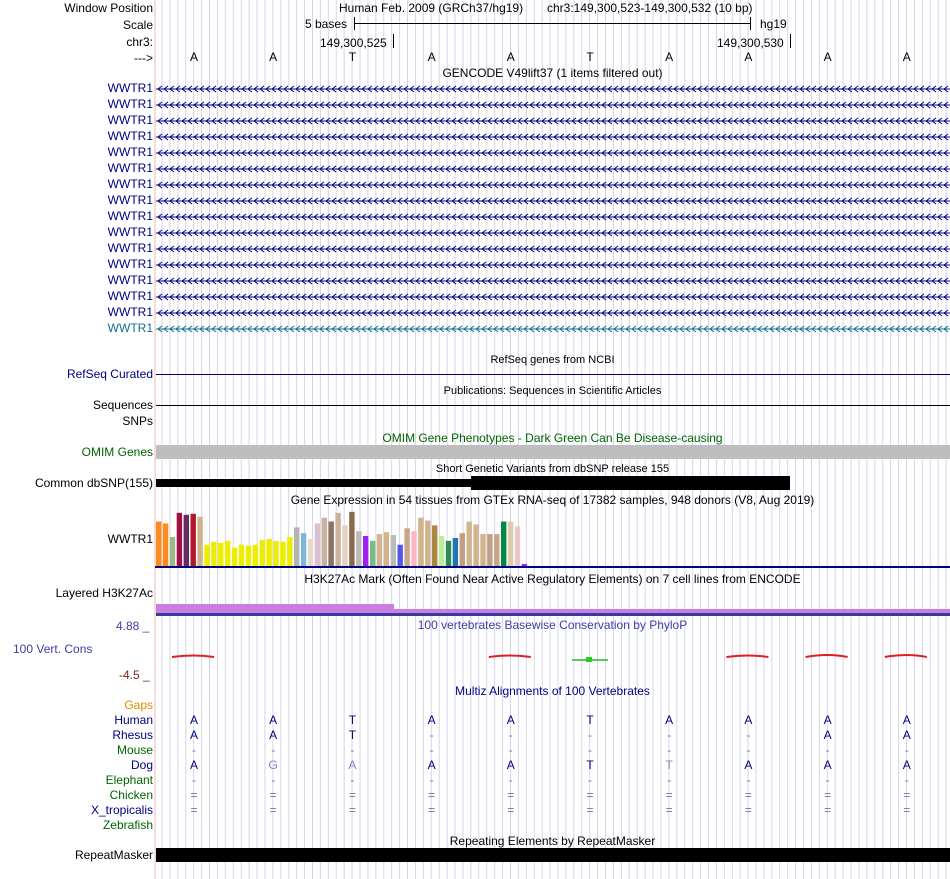 This screenshot has height=879, width=950. What do you see at coordinates (313, 483) in the screenshot?
I see `dbsnp-variant-bar` at bounding box center [313, 483].